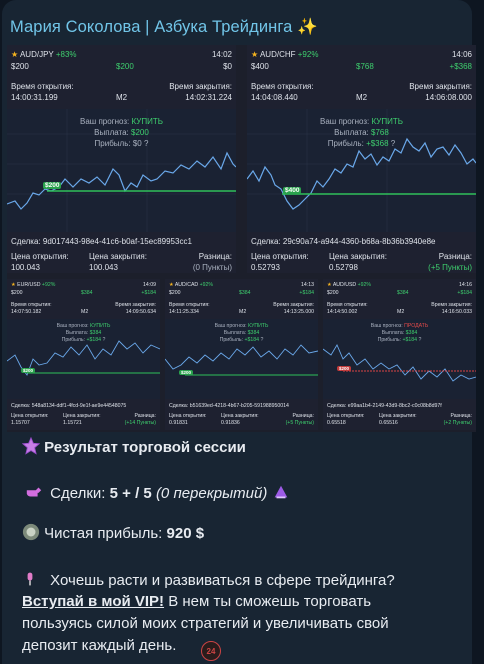  I want to click on forecast-direction: ПРОДАТЬ, so click(416, 326).